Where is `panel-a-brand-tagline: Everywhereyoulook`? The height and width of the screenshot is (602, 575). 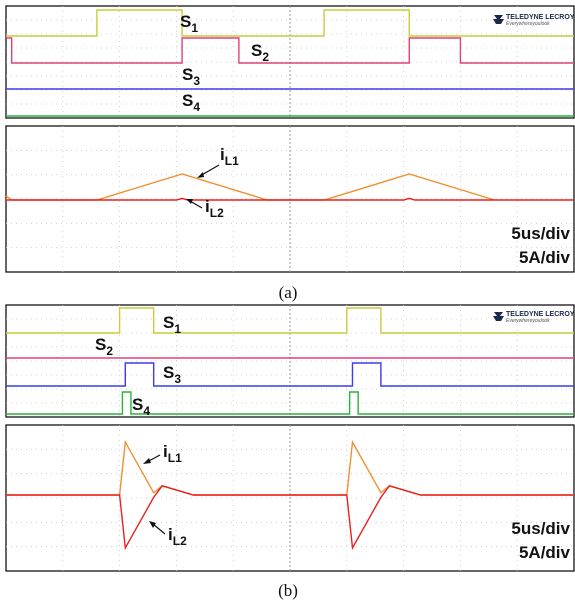
panel-a-brand-tagline: Everywhereyoulook is located at coordinates (528, 24).